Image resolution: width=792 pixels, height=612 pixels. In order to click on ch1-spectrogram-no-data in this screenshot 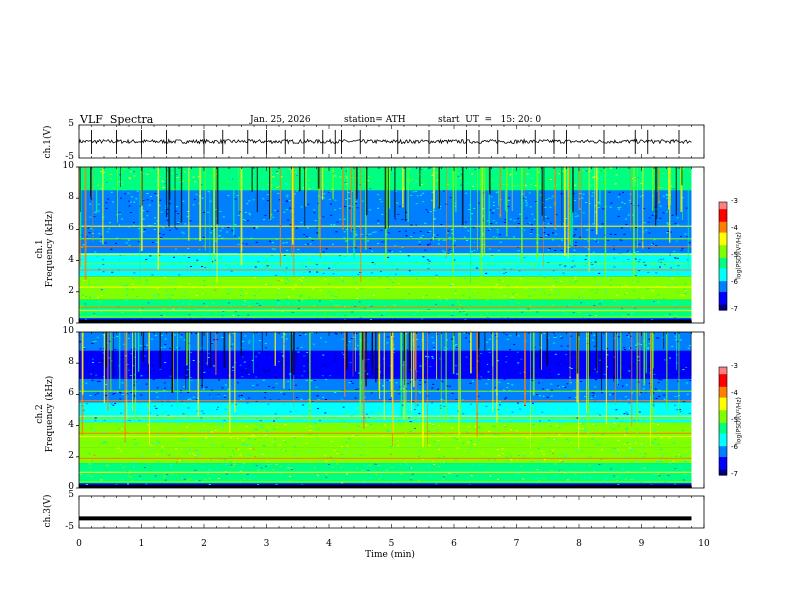, I will do `click(697, 245)`.